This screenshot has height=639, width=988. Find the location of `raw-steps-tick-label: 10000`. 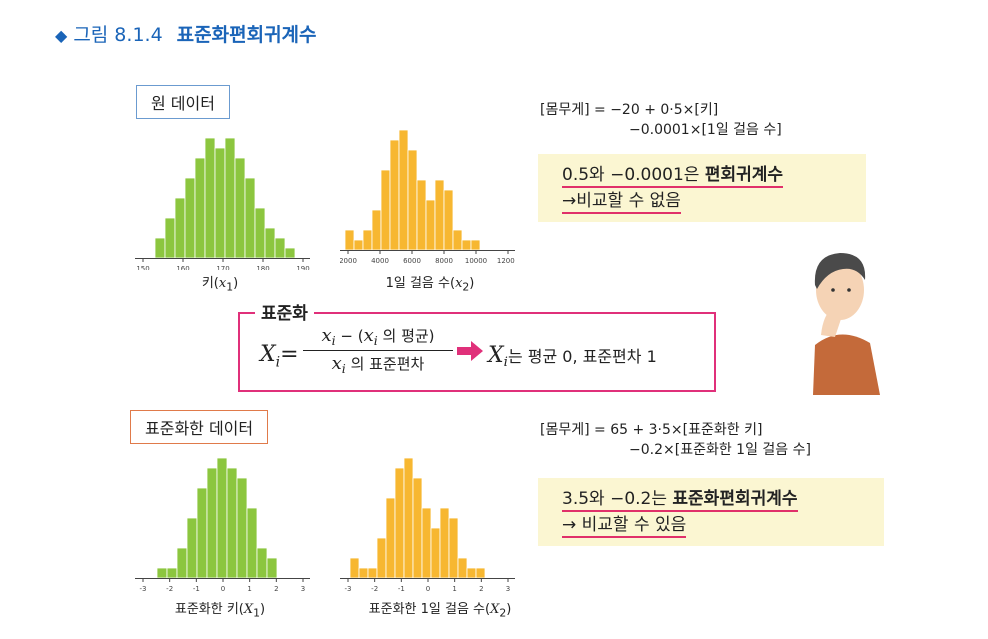

raw-steps-tick-label: 10000 is located at coordinates (476, 261).